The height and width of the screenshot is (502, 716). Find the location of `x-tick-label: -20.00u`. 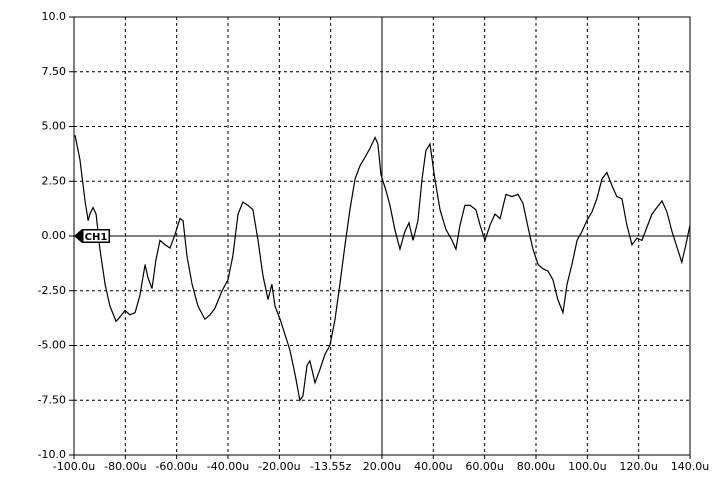

x-tick-label: -20.00u is located at coordinates (279, 466).